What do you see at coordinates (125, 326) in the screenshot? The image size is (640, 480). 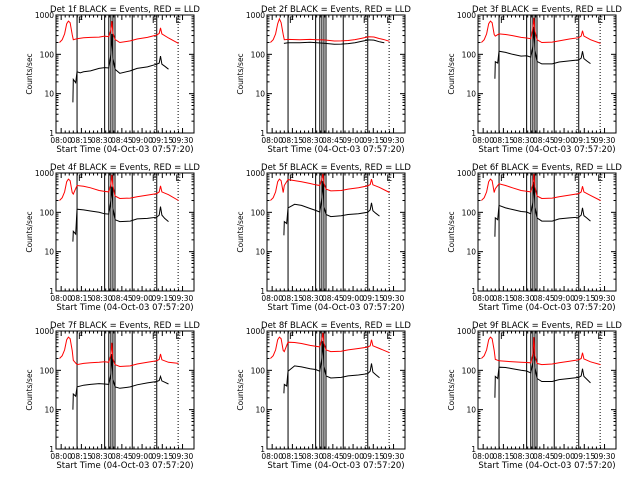 I see `panel-title: Det 7f BLACK = Events, RED = LLD` at bounding box center [125, 326].